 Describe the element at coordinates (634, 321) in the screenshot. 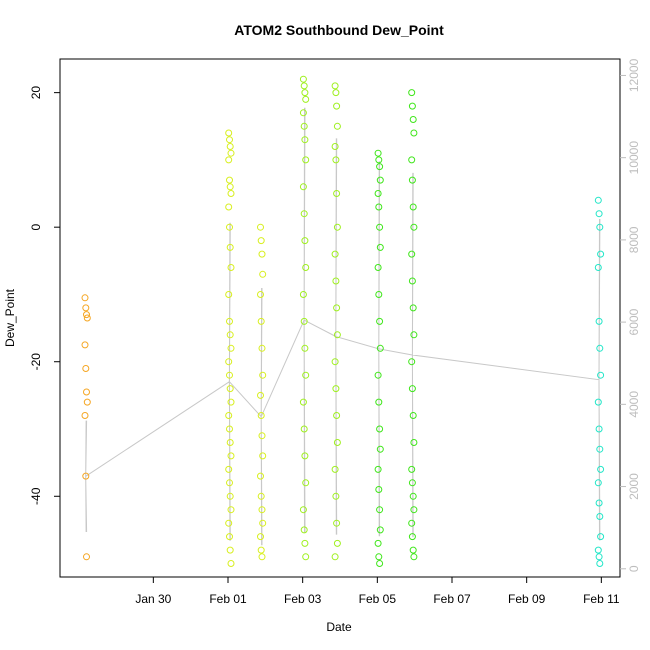

I see `y-right-tick-label: 6000` at that location.